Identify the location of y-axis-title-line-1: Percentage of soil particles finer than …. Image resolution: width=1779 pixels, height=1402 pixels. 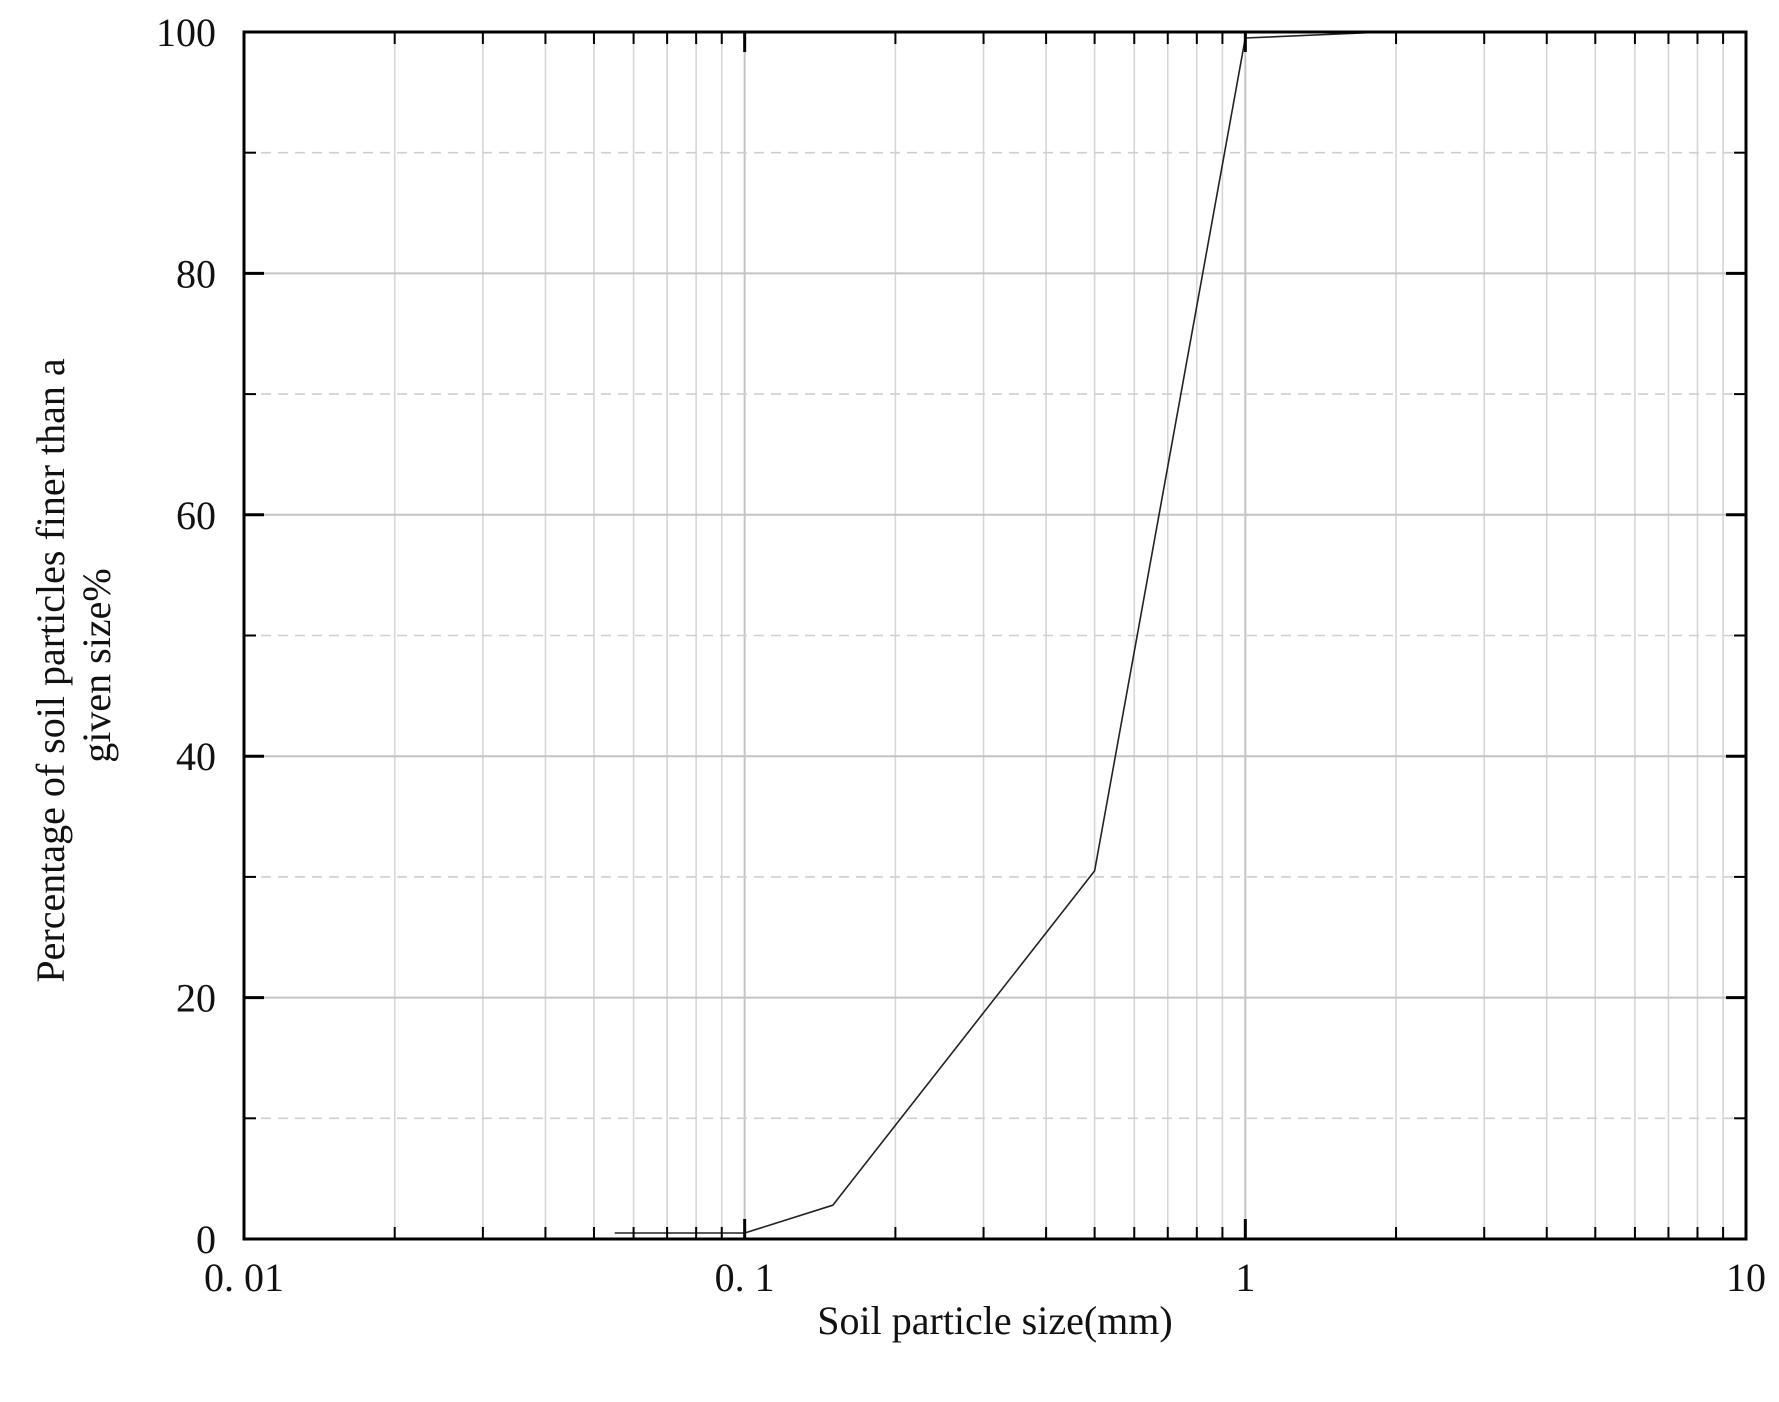
(50, 670).